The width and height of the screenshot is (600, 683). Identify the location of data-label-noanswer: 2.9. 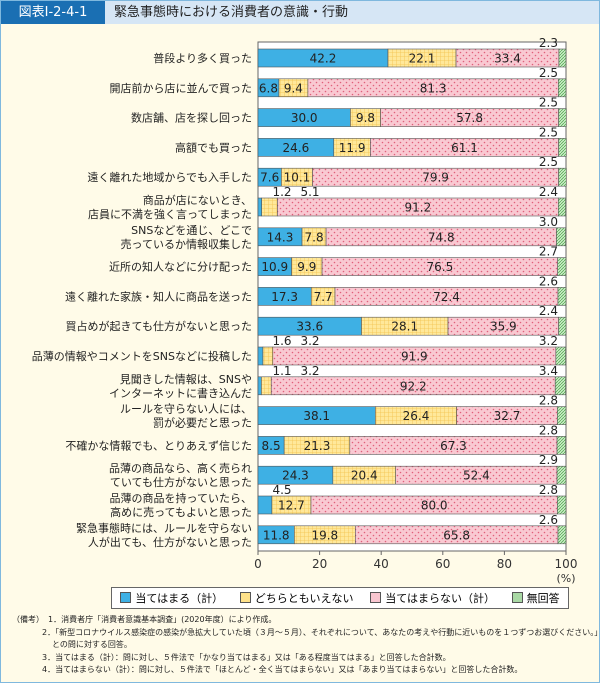
(548, 460).